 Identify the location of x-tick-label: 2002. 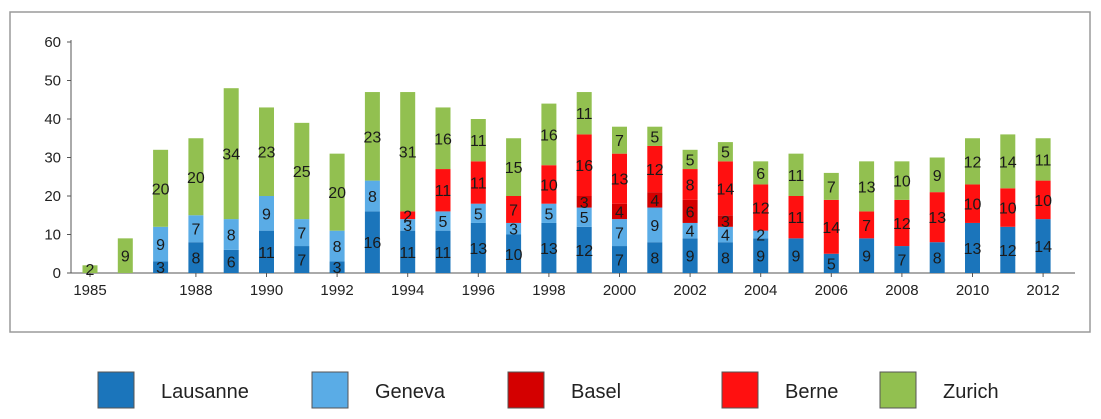
(689, 290).